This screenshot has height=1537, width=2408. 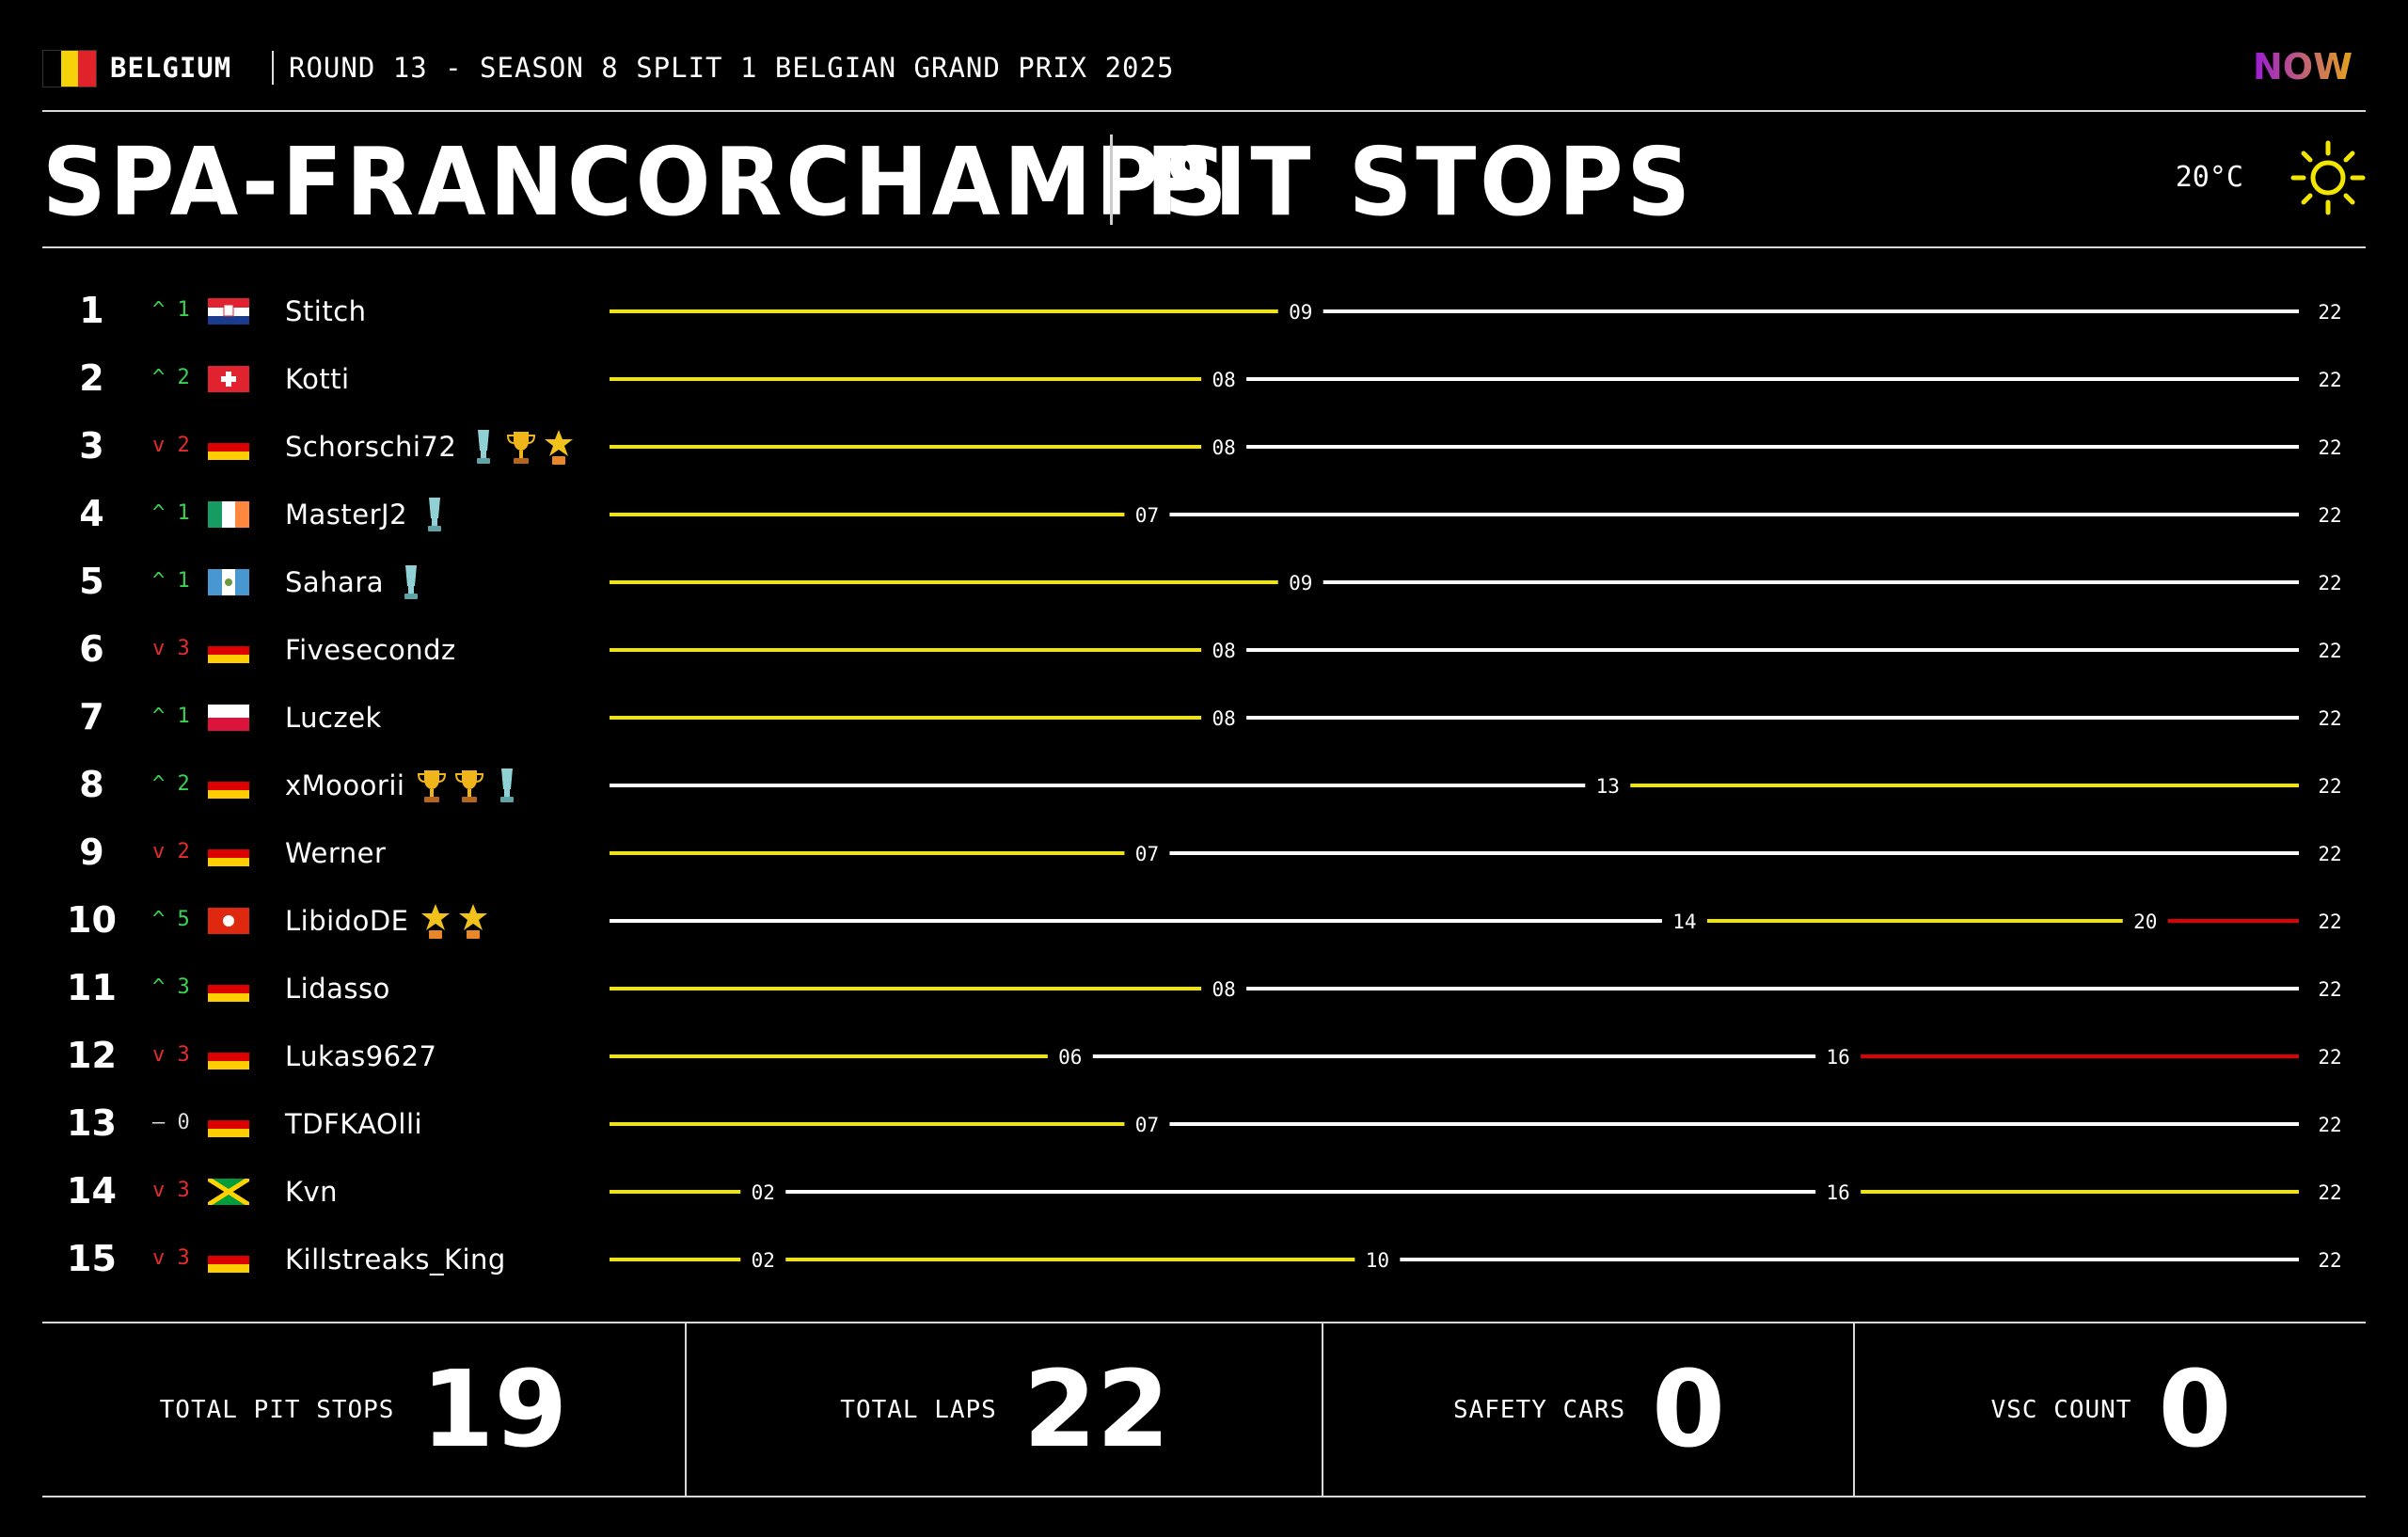 What do you see at coordinates (92, 987) in the screenshot?
I see `position-number: 11` at bounding box center [92, 987].